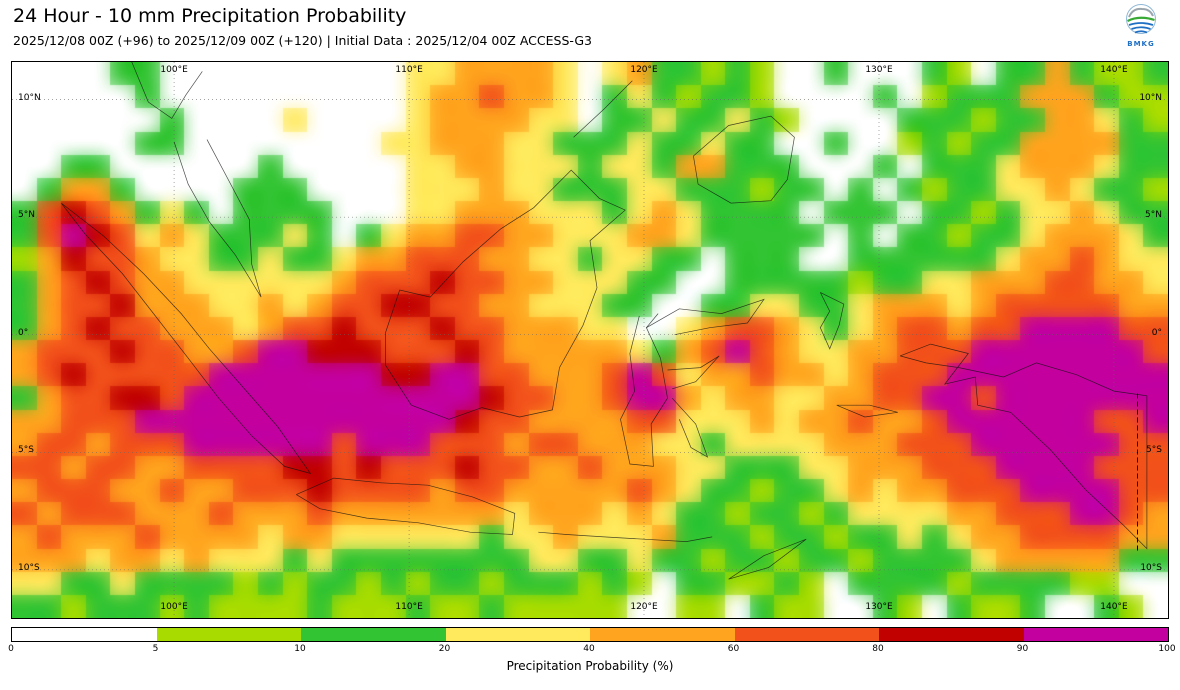 The width and height of the screenshot is (1180, 690). I want to click on colorbar-tick: 40, so click(589, 649).